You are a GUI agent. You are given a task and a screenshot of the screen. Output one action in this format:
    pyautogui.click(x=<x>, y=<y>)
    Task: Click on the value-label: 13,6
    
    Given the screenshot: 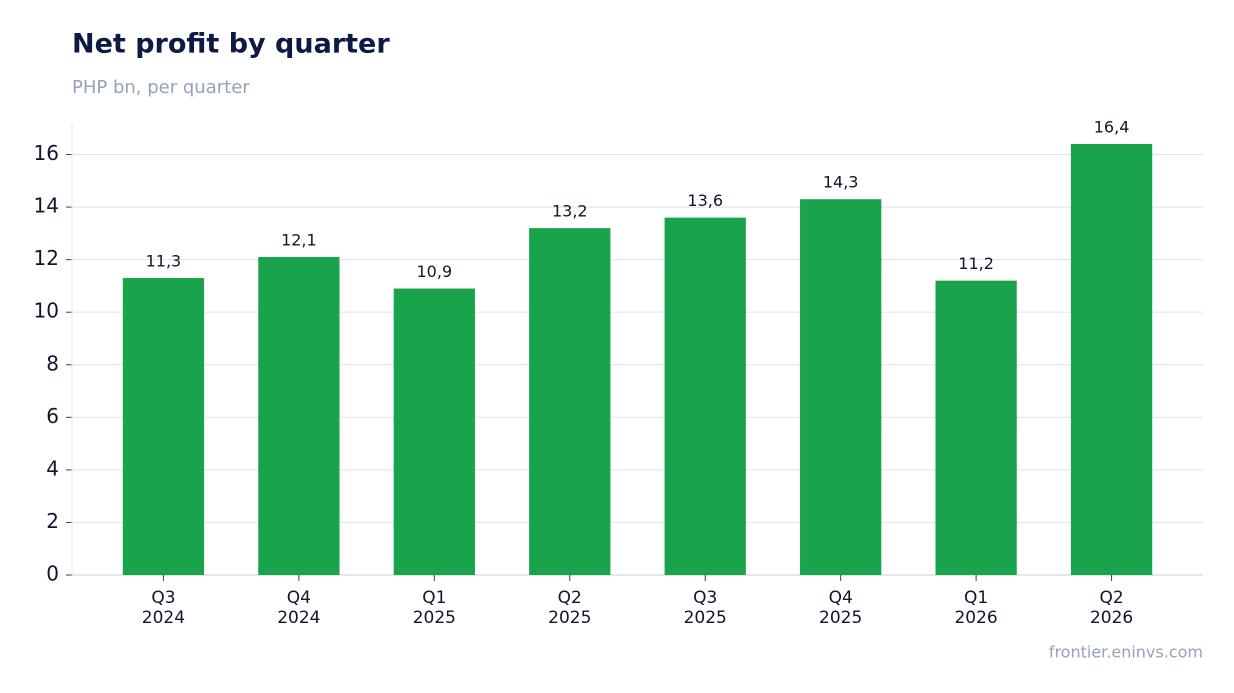 What is the action you would take?
    pyautogui.click(x=705, y=200)
    